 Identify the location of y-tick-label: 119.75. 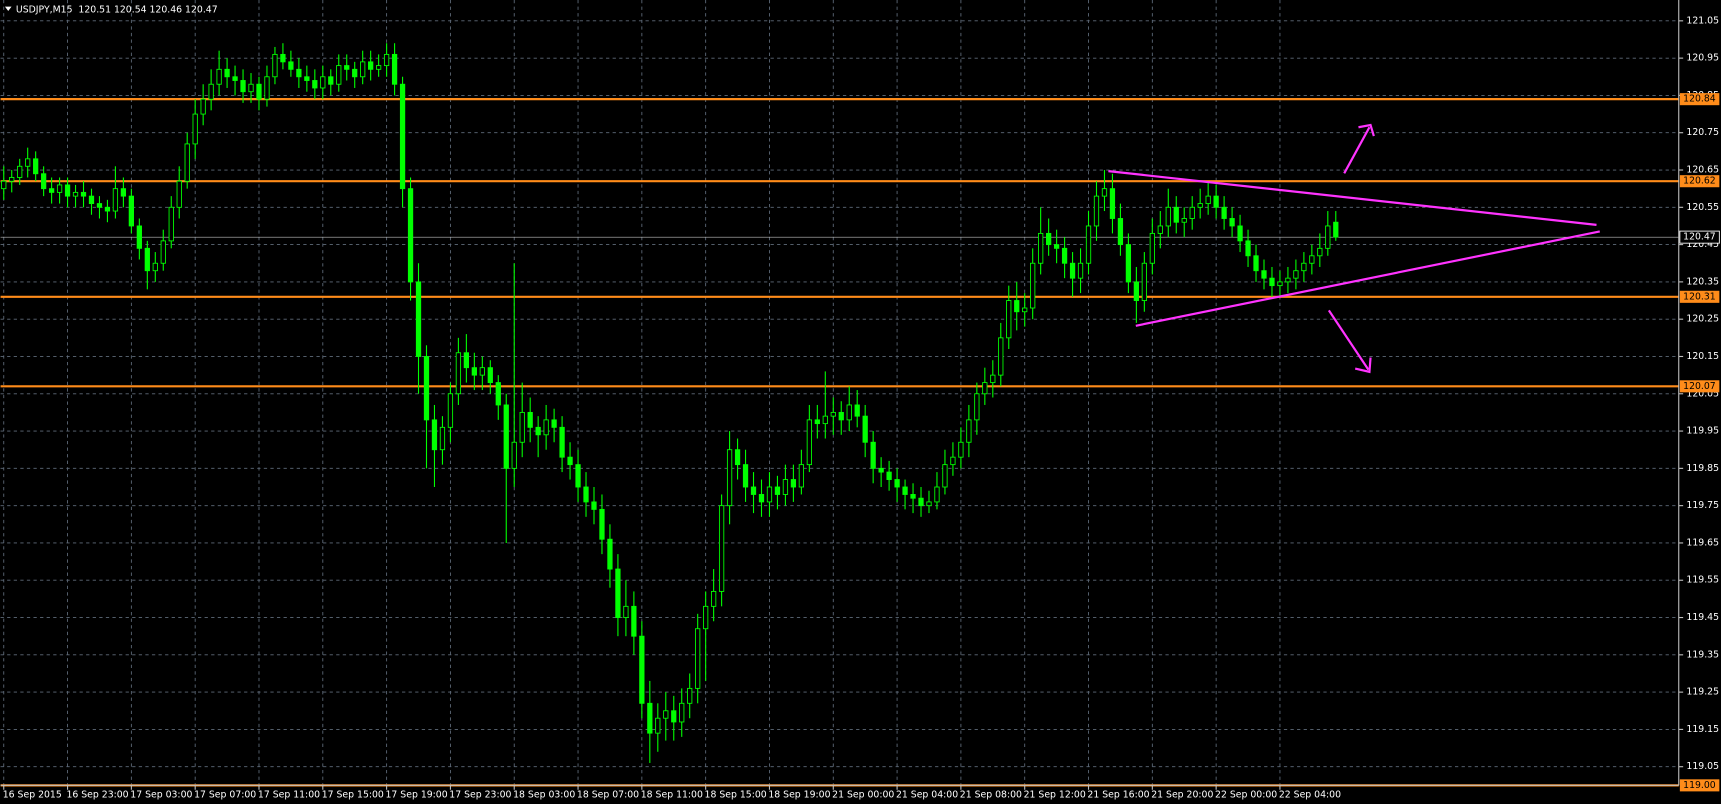
(1702, 505).